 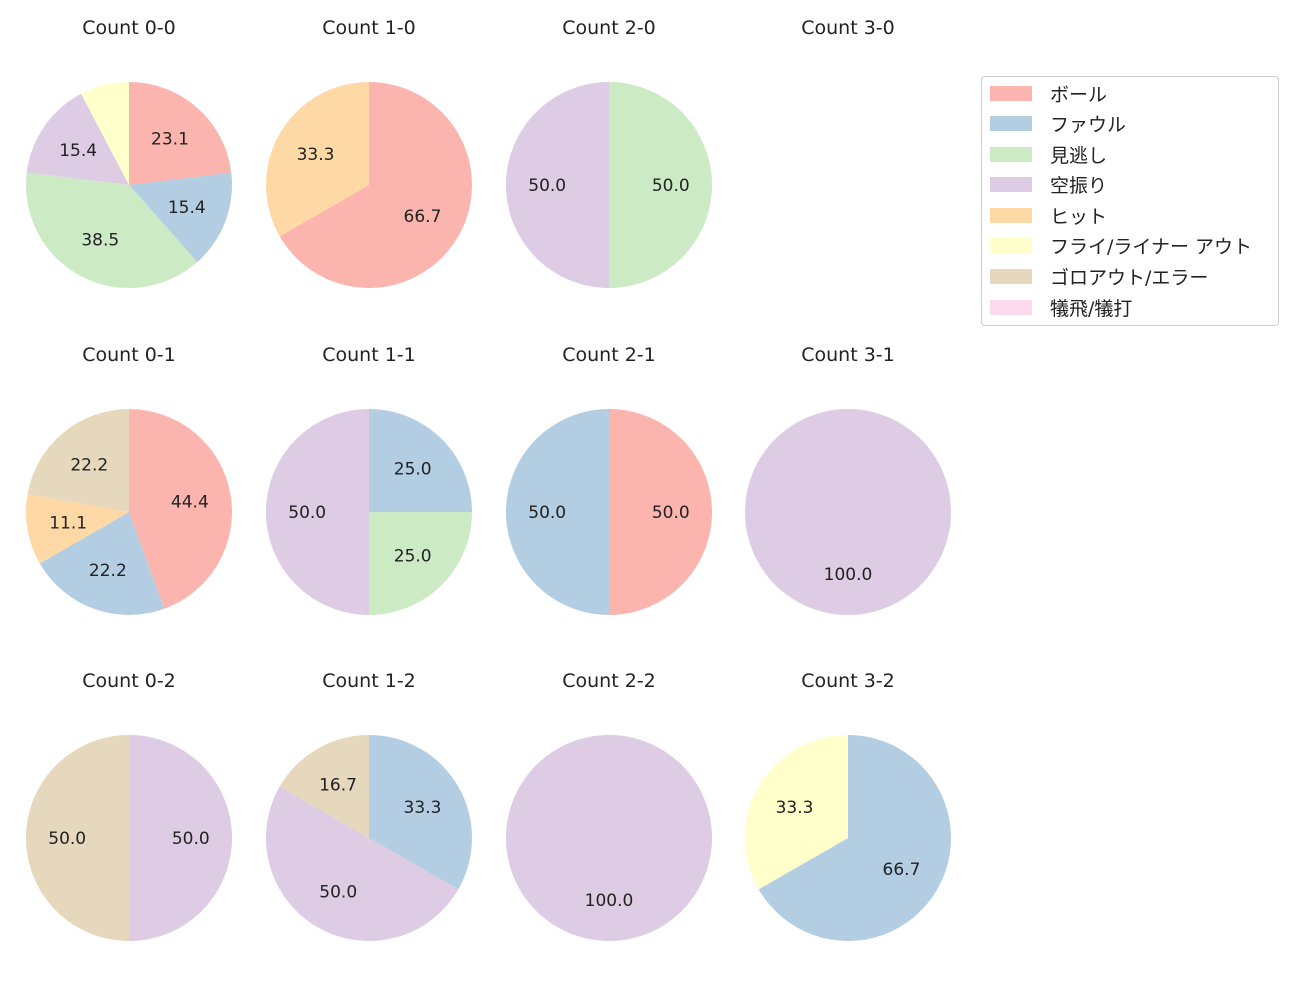 I want to click on legend-item-ground-out: ゴロアウト/エラー, so click(x=1099, y=276).